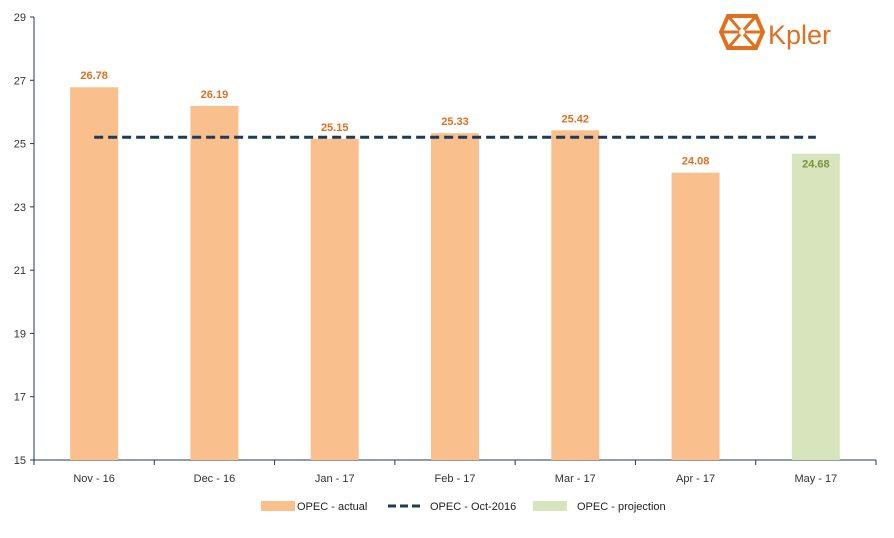 The width and height of the screenshot is (894, 538). What do you see at coordinates (335, 128) in the screenshot?
I see `data-label: 25.15` at bounding box center [335, 128].